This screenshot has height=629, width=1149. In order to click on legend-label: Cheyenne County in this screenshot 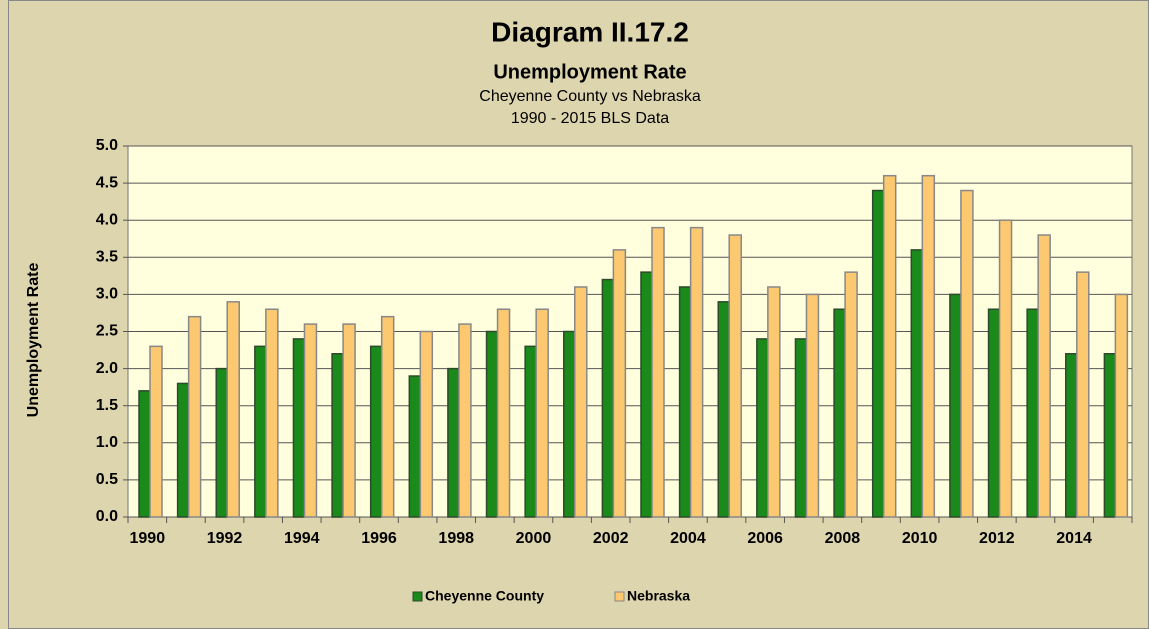, I will do `click(484, 596)`.